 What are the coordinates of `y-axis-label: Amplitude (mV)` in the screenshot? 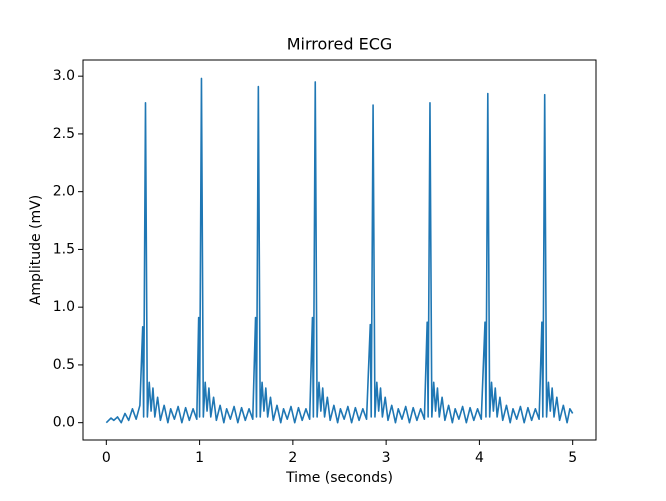 It's located at (36, 250).